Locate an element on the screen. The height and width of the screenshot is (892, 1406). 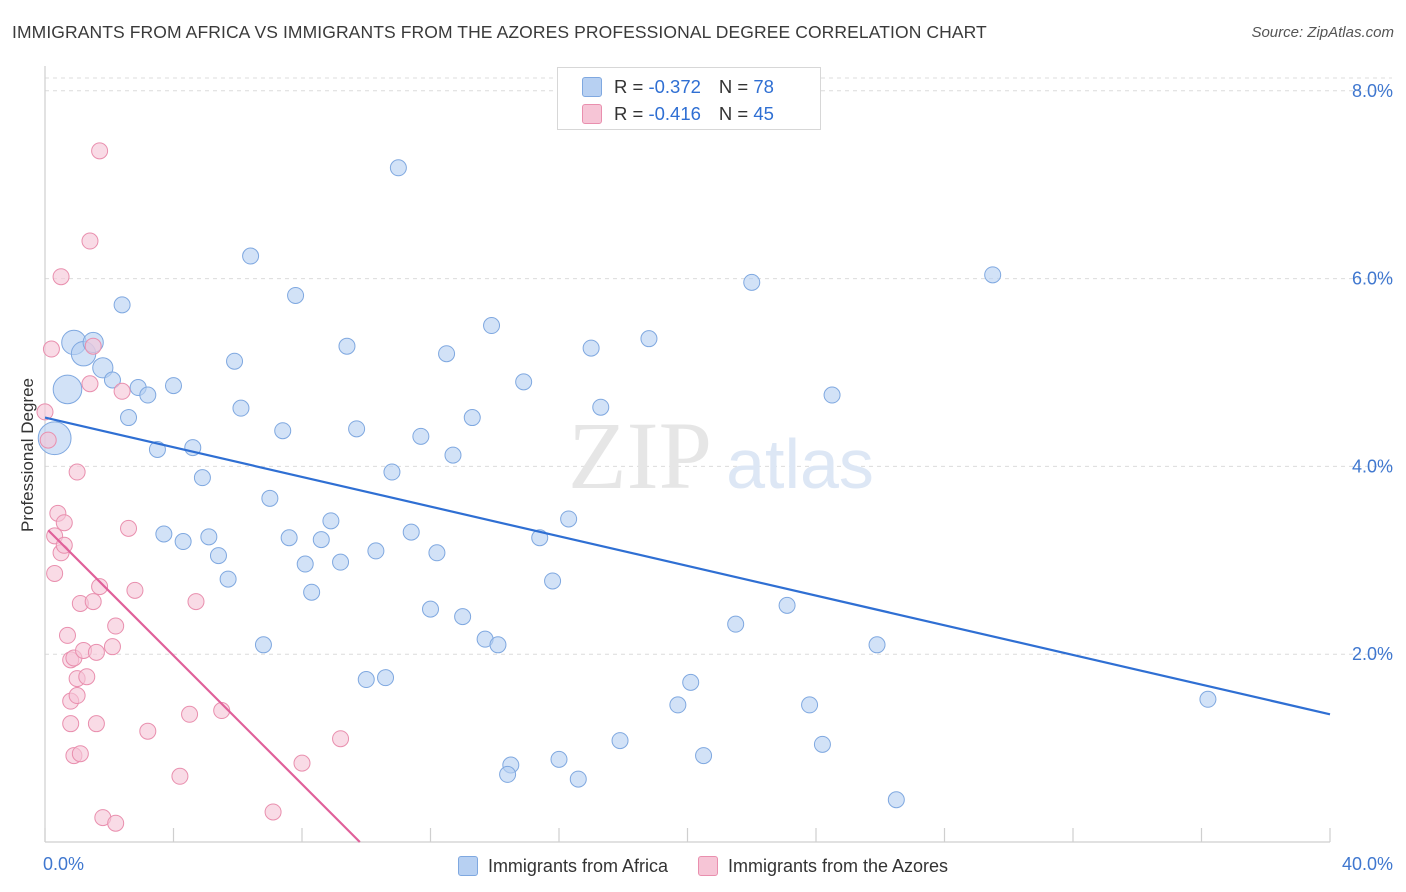
stats-r-label-africa: R = is located at coordinates (629, 86).